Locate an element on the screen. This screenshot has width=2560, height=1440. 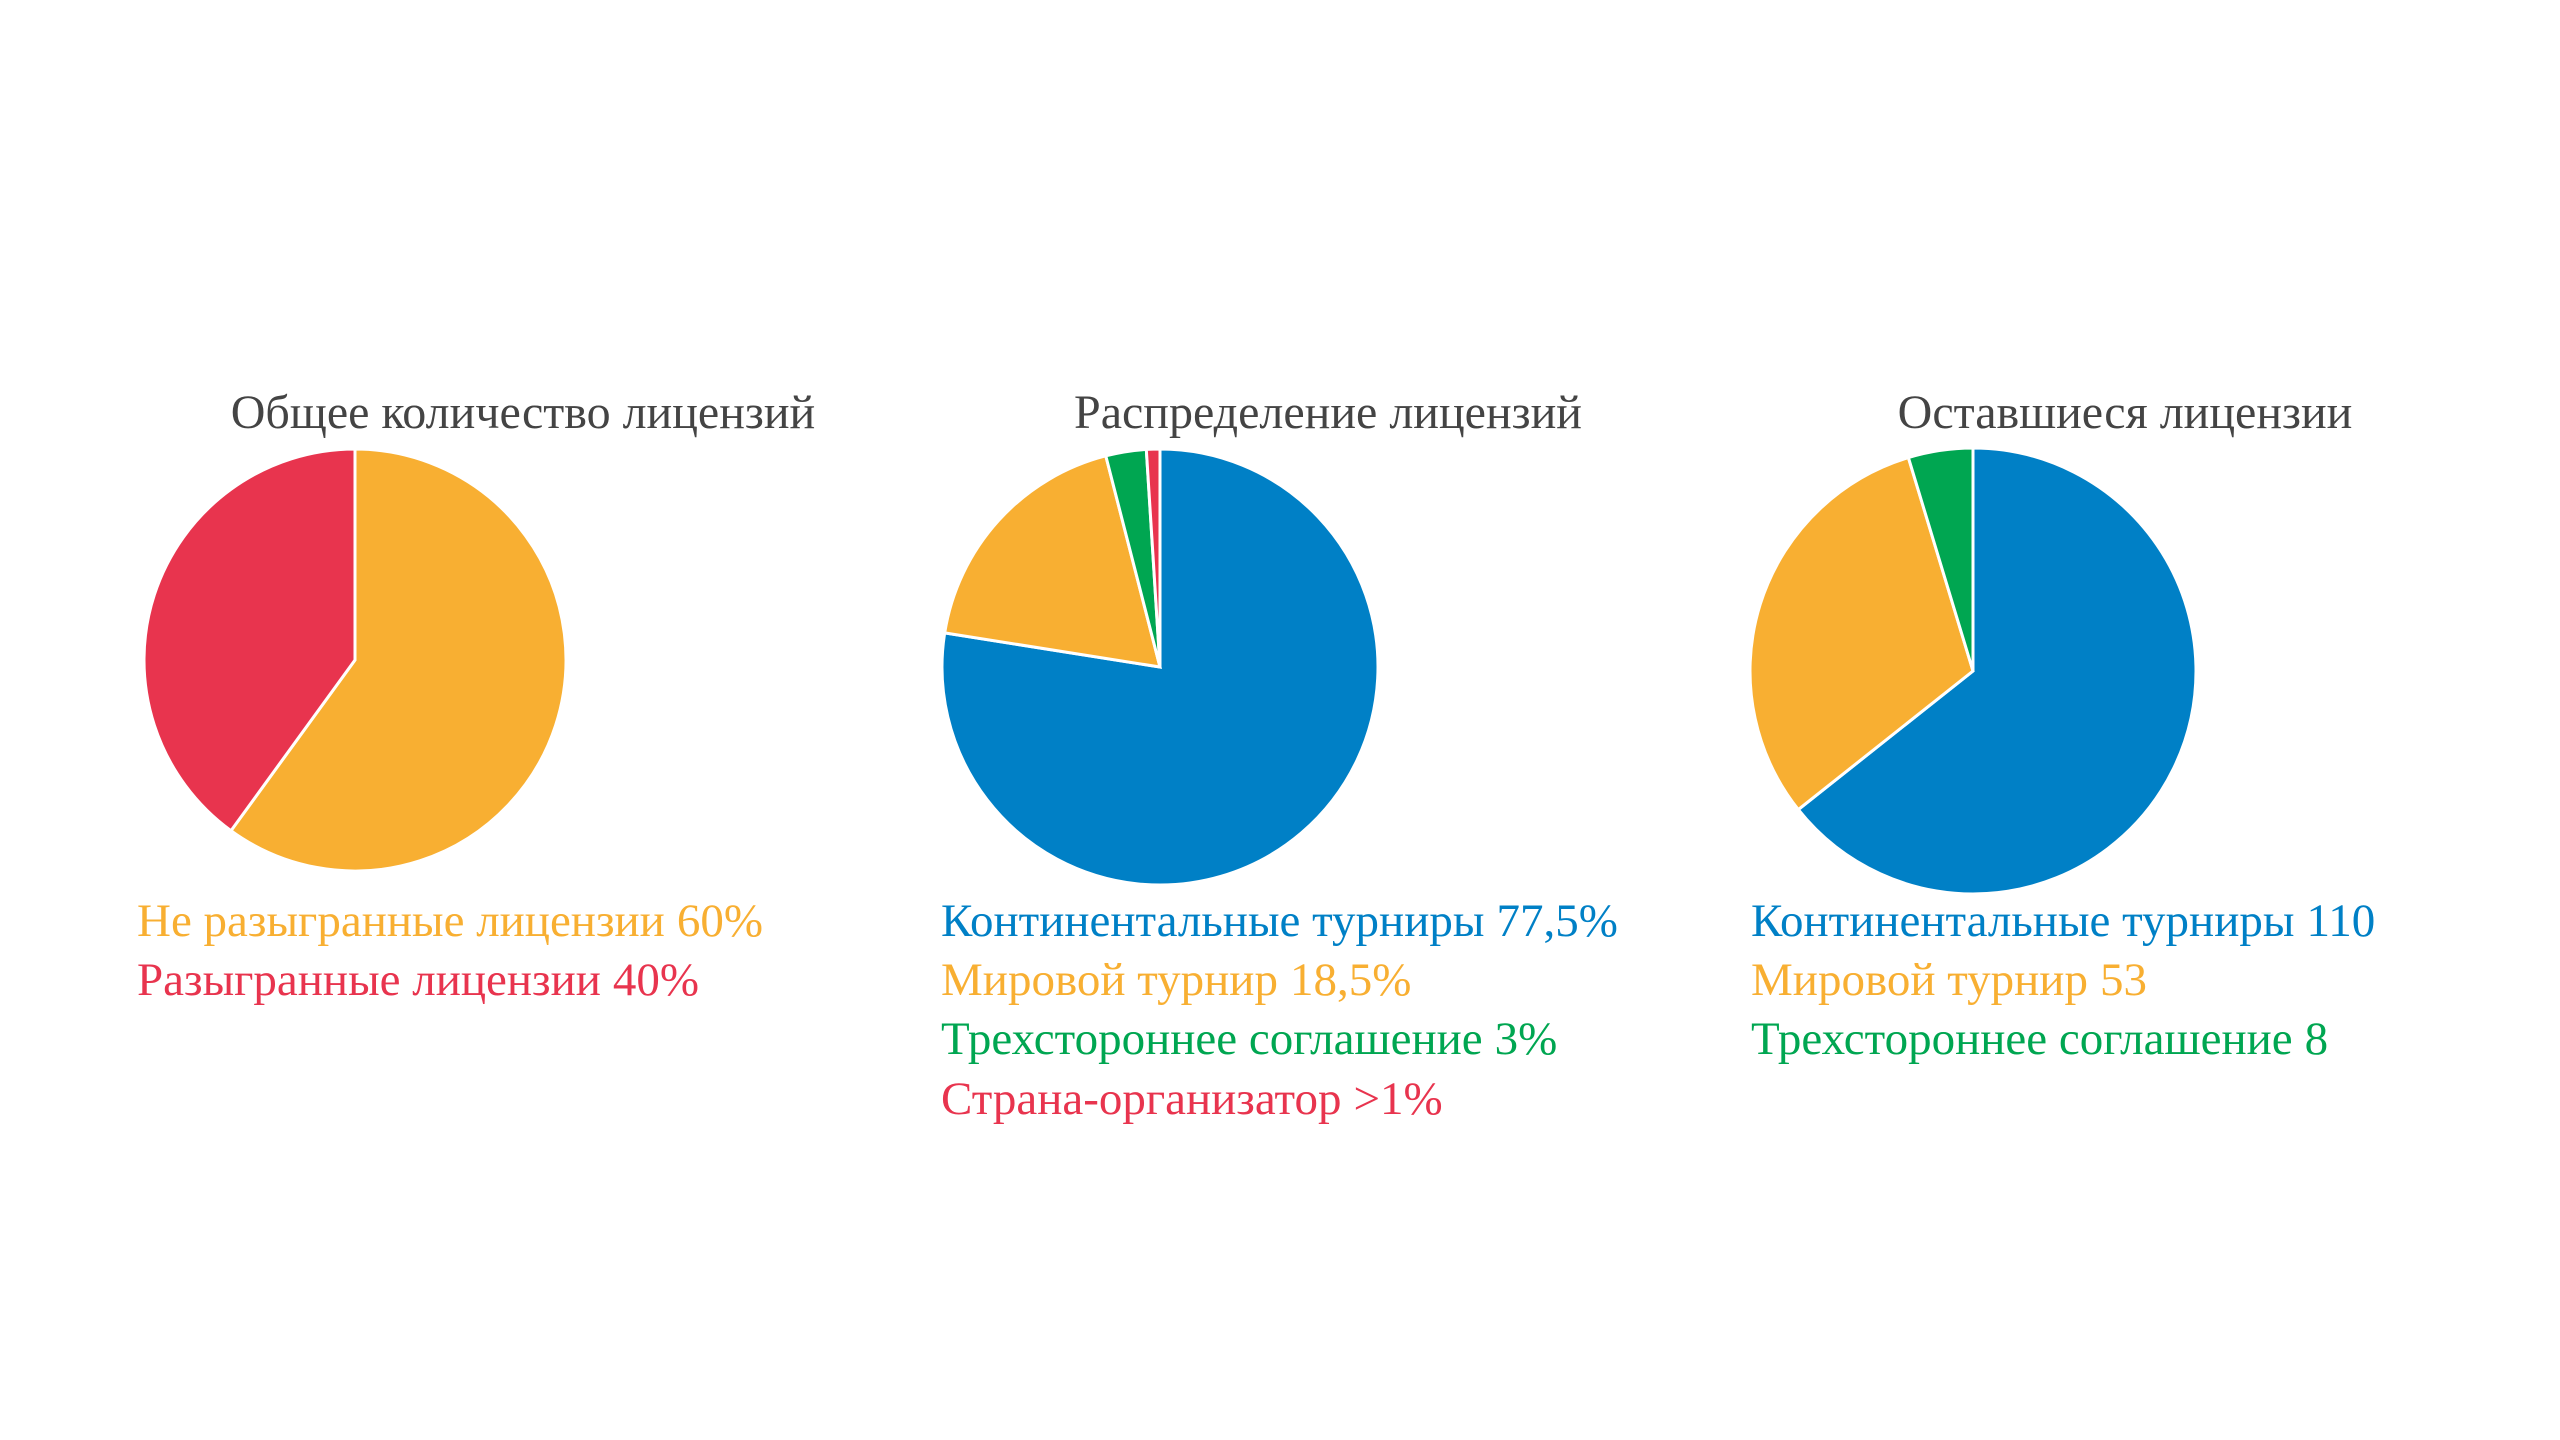
legend-value: 8 is located at coordinates (2317, 1039).